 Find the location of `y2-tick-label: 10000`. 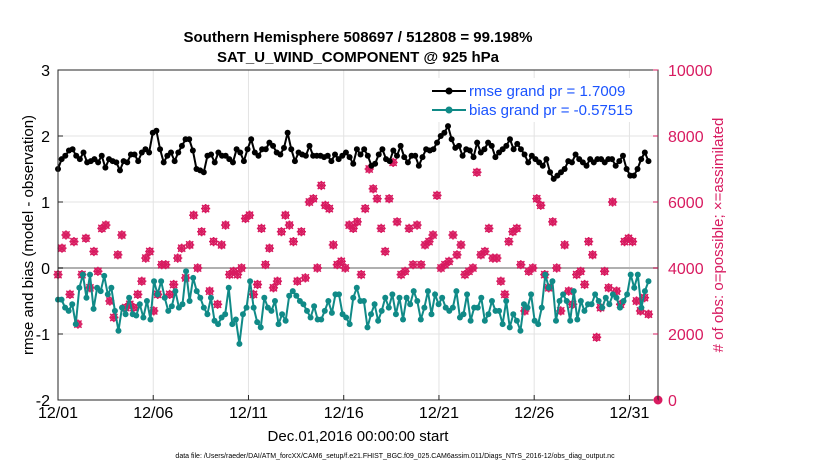

y2-tick-label: 10000 is located at coordinates (690, 71).